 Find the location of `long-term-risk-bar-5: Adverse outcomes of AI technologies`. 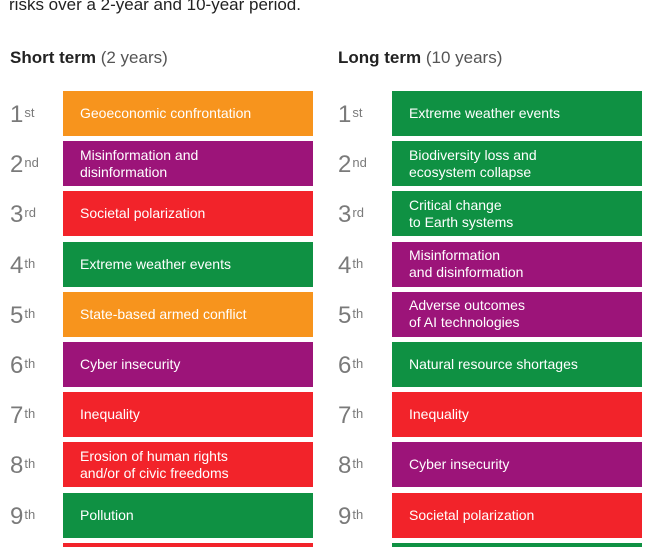

long-term-risk-bar-5: Adverse outcomes of AI technologies is located at coordinates (517, 314).